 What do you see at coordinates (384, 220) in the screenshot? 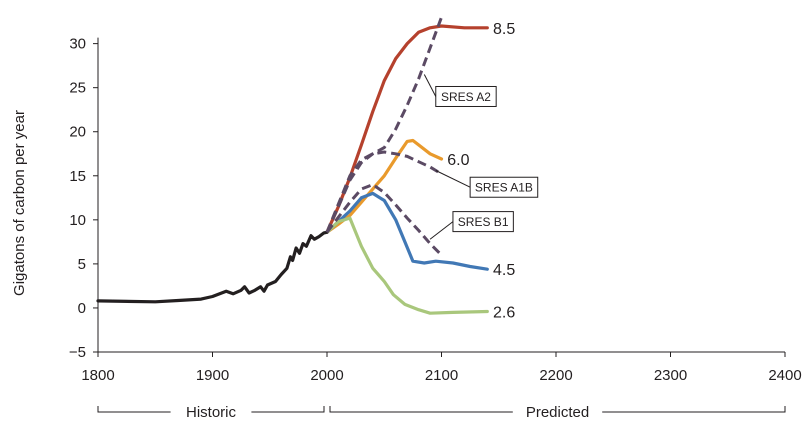
I see `series-line-sres-b1` at bounding box center [384, 220].